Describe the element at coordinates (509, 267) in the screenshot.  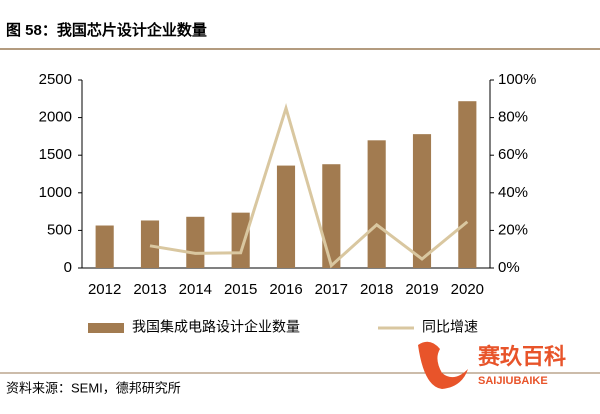
I see `y2-tick-label: 0%` at that location.